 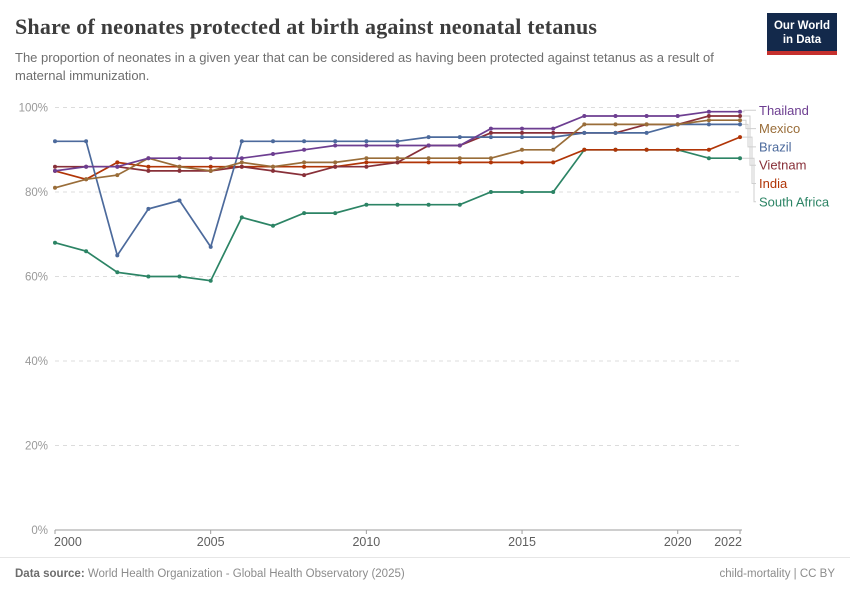 What do you see at coordinates (777, 574) in the screenshot?
I see `license-note: child-mortality | CC BY` at bounding box center [777, 574].